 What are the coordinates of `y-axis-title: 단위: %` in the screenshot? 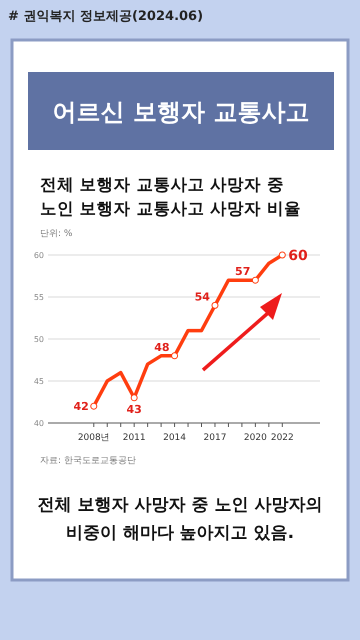 It's located at (56, 234).